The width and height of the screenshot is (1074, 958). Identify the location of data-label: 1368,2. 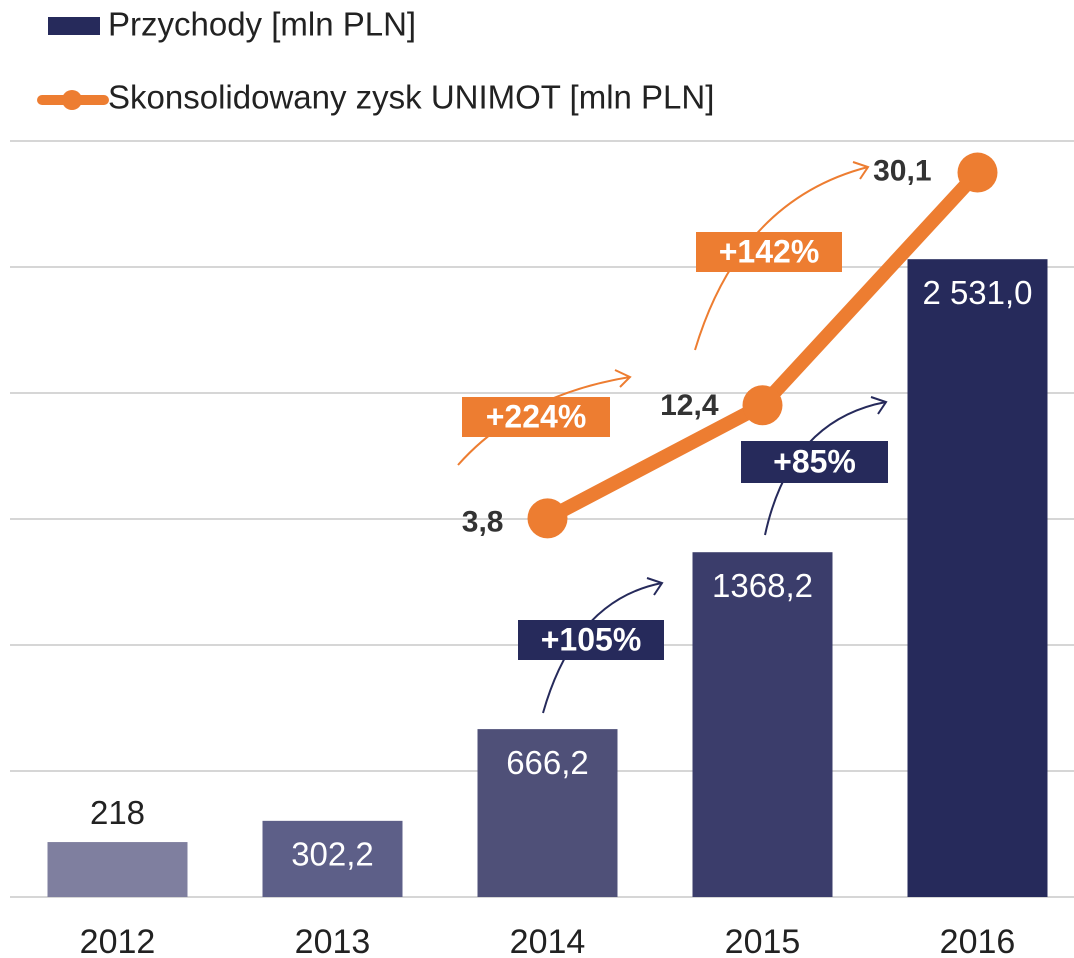
(762, 585).